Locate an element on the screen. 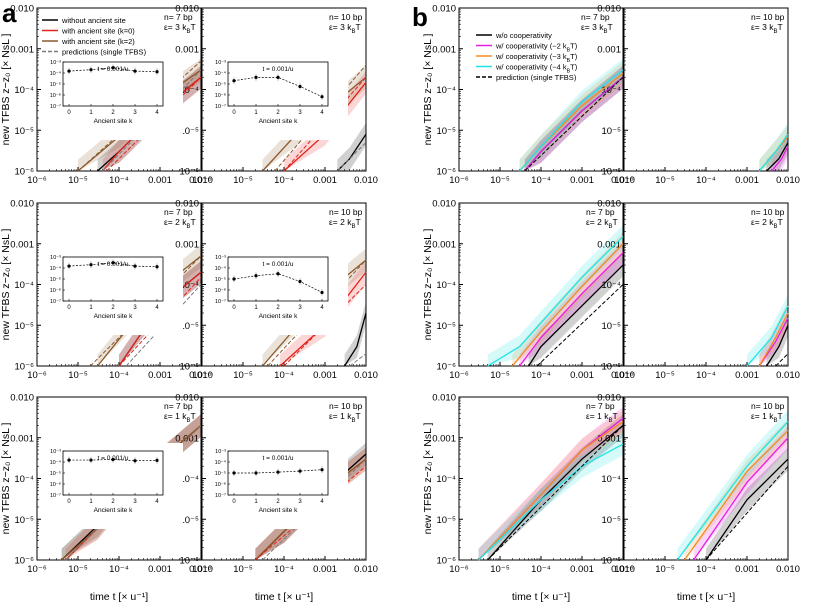 The height and width of the screenshot is (604, 830). band-coop4 is located at coordinates (767, 330).